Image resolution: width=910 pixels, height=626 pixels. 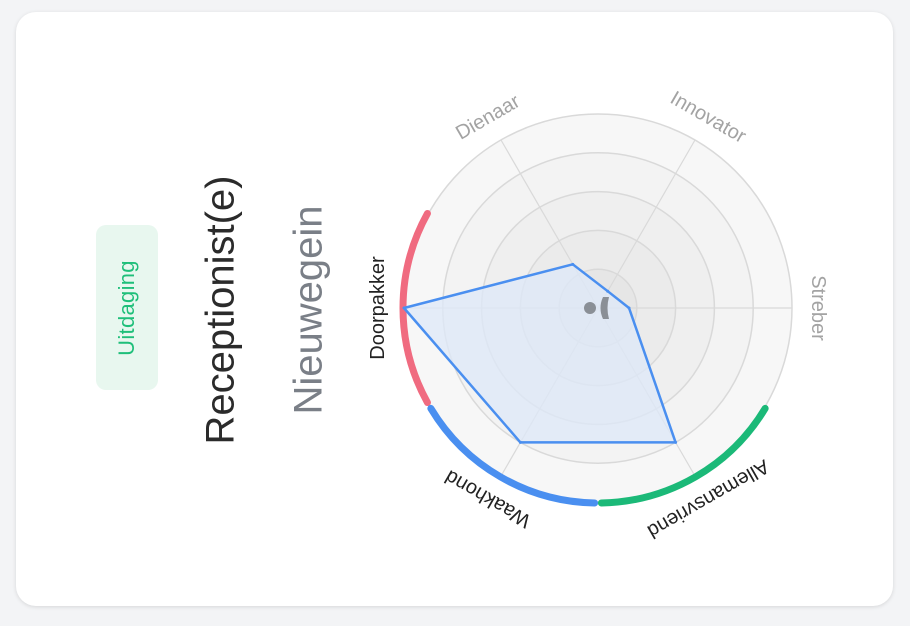 What do you see at coordinates (683, 455) in the screenshot?
I see `radar-arc-allemansvriend` at bounding box center [683, 455].